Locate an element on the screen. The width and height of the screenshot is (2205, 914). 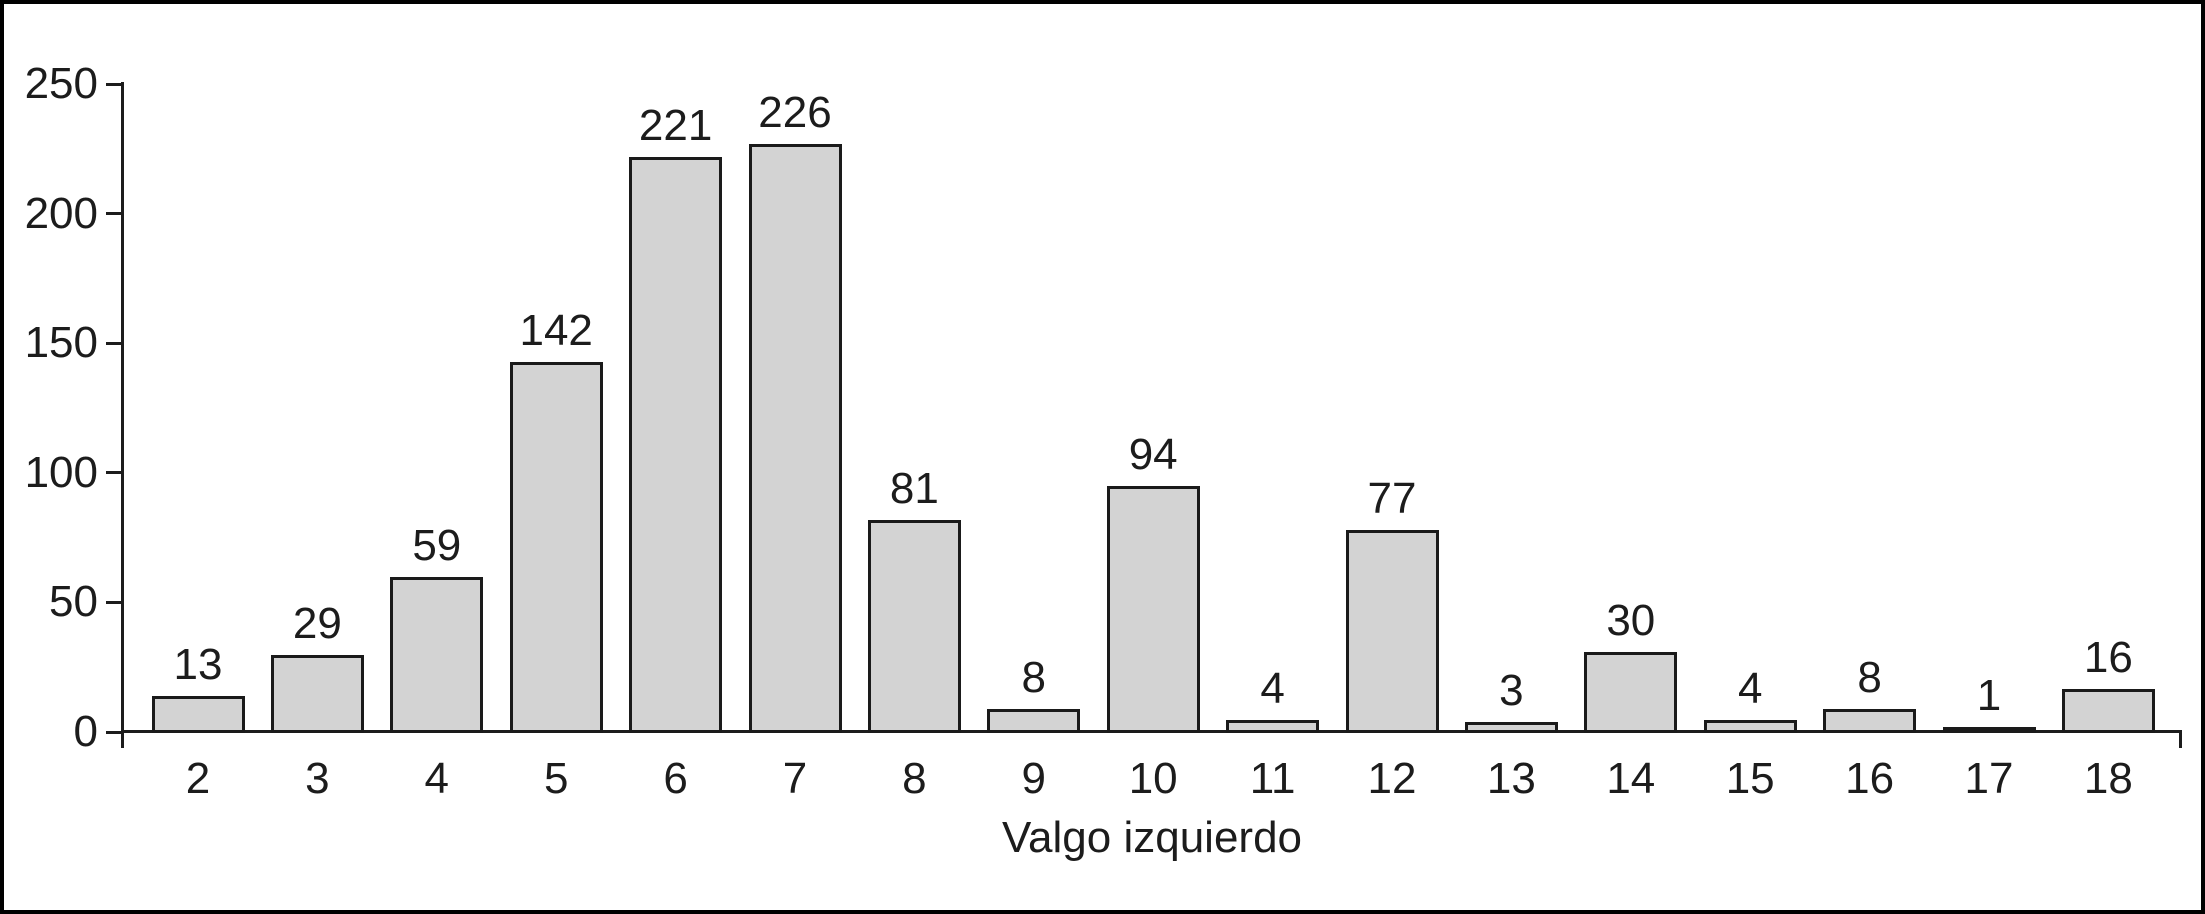
x-tick-label: 2 is located at coordinates (198, 778).